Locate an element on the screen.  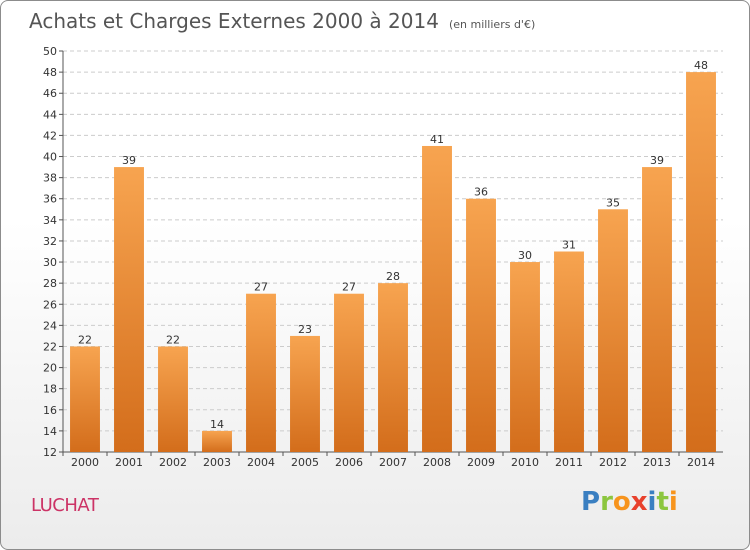
data-label-2000: 22 is located at coordinates (85, 339).